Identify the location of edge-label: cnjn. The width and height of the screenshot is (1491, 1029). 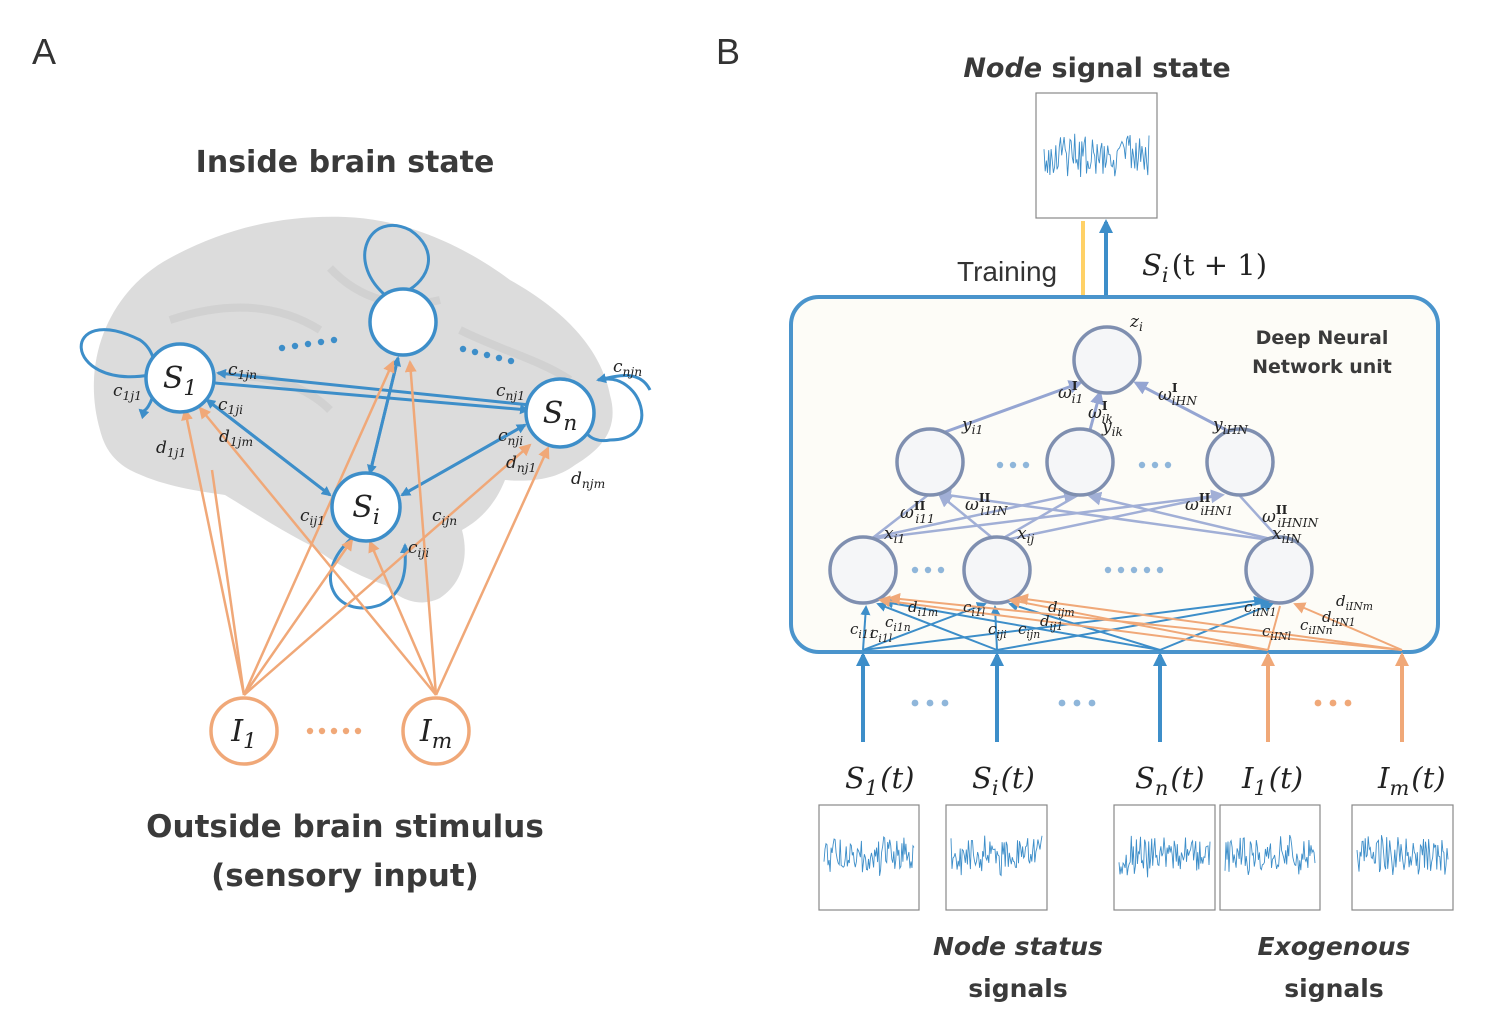
(627, 368).